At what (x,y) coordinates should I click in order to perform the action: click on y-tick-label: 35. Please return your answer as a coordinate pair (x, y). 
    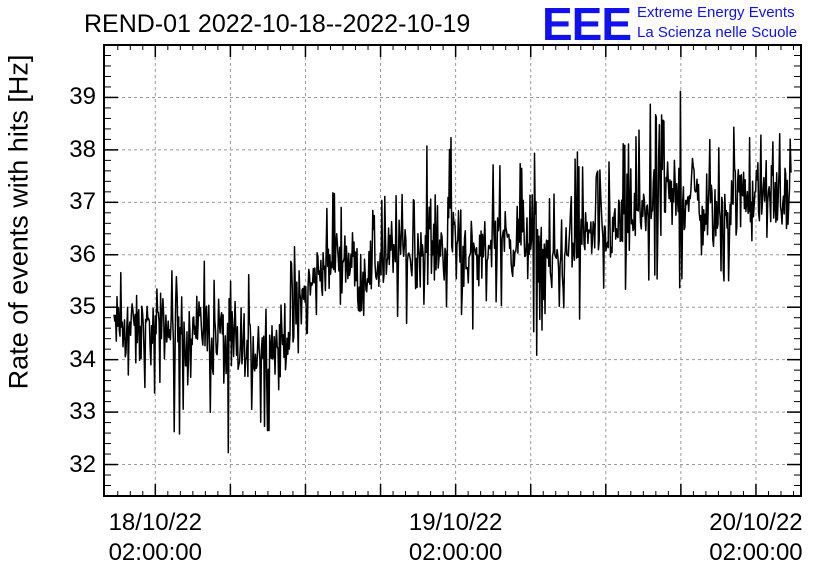
    Looking at the image, I should click on (82, 307).